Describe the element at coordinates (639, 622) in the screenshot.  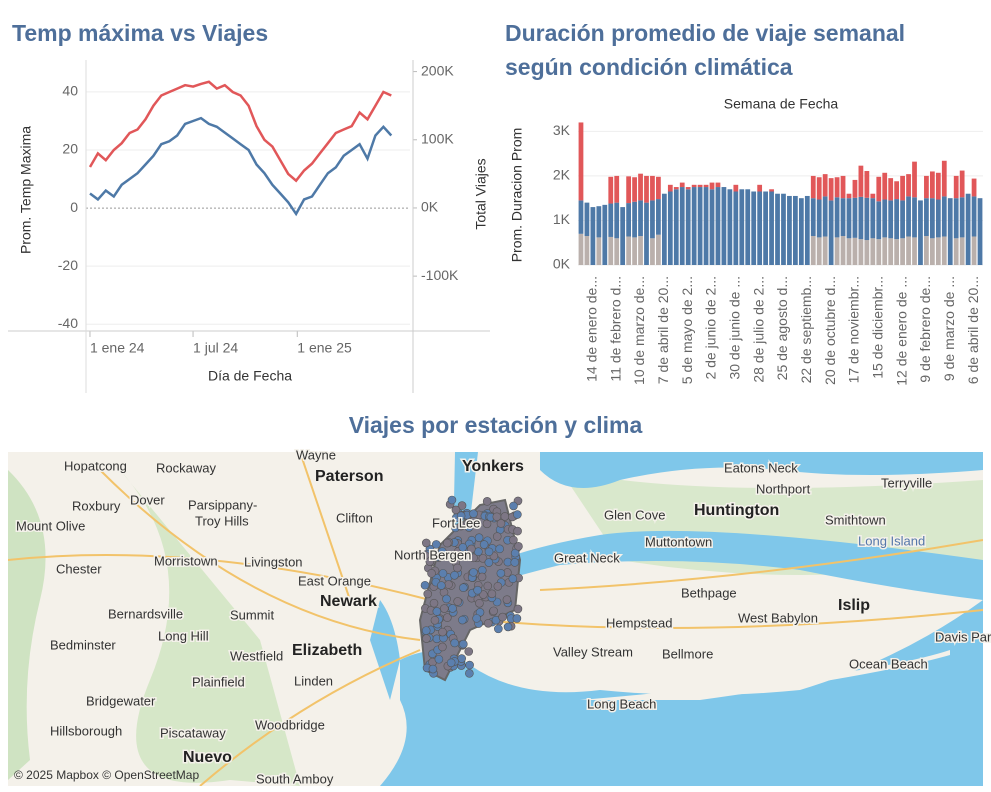
I see `place-label: Hempstead` at that location.